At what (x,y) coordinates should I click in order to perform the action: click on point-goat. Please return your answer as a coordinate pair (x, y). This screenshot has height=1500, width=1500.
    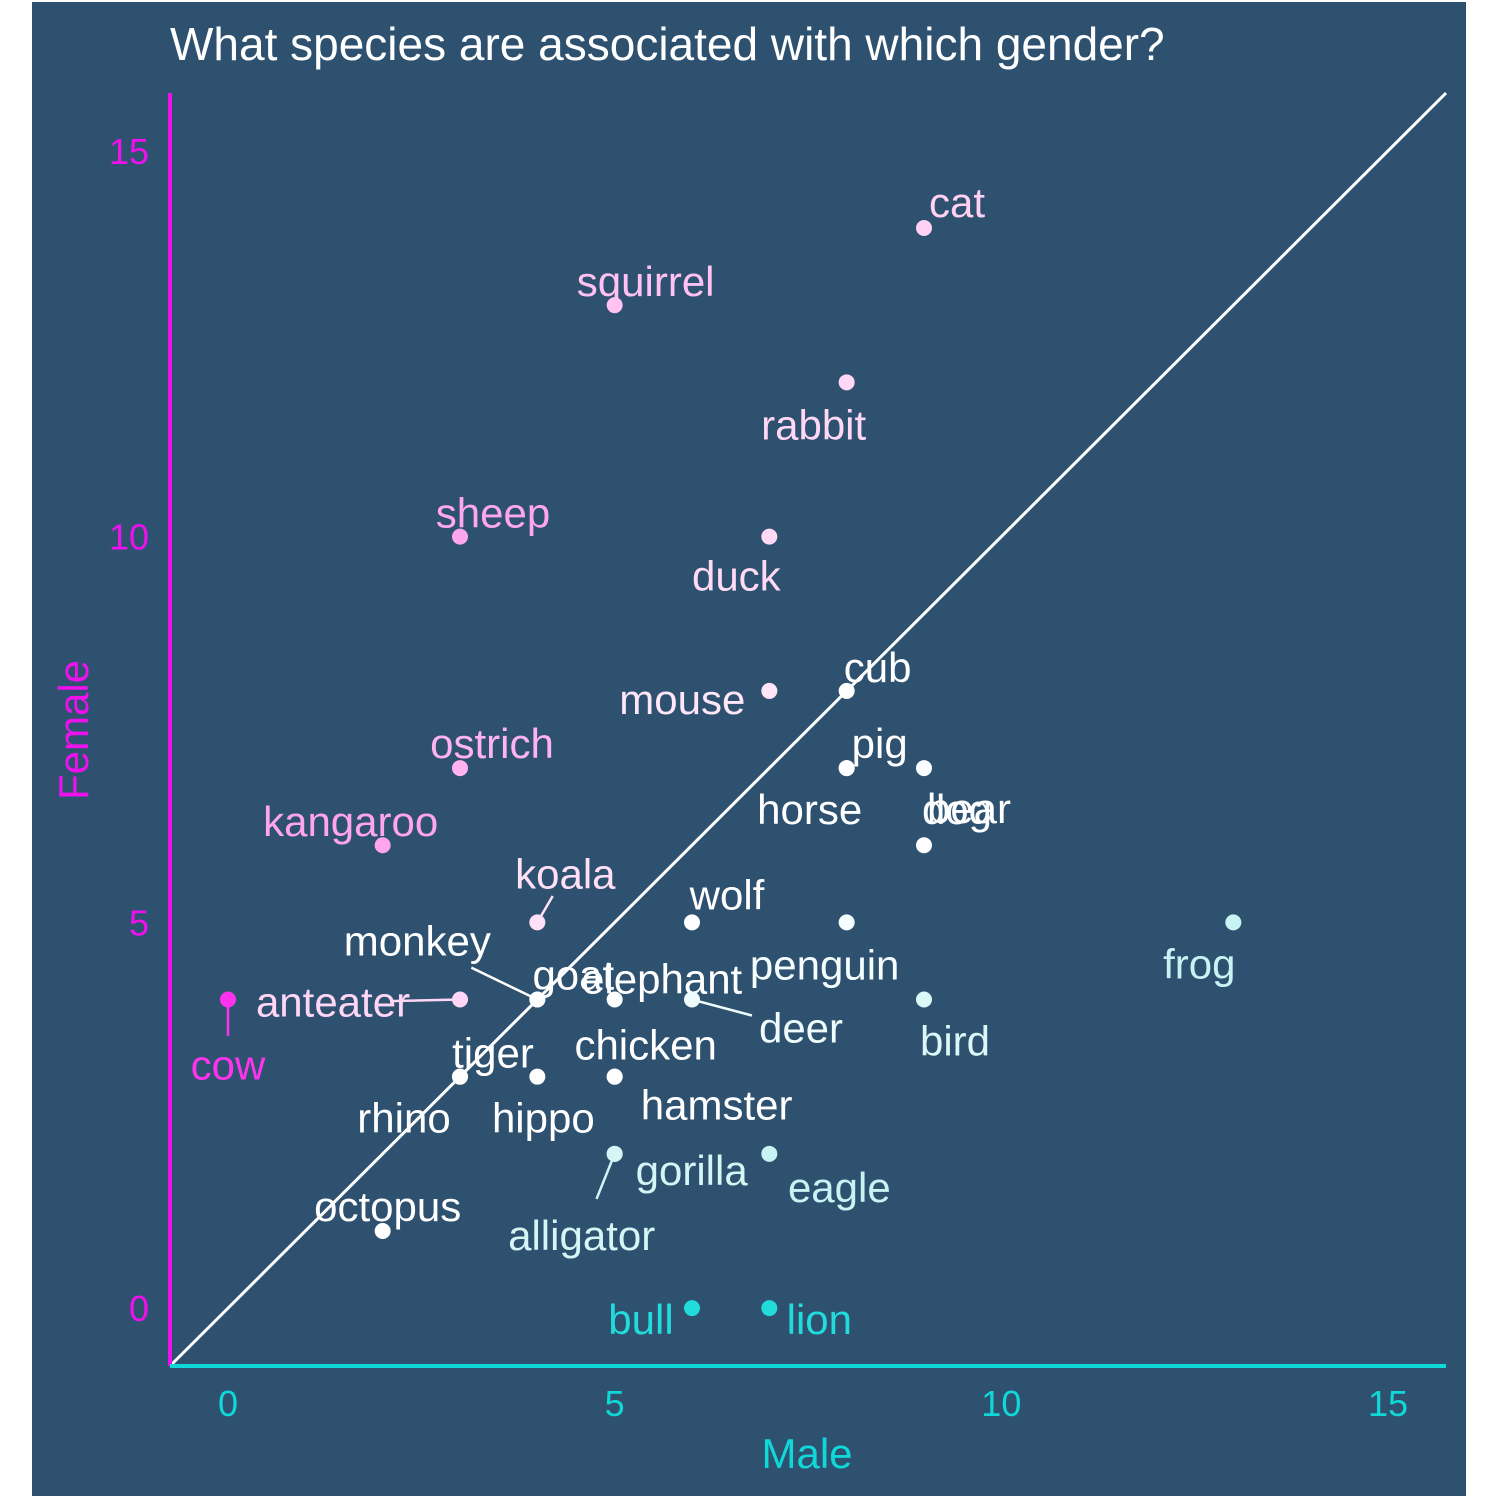
    Looking at the image, I should click on (537, 999).